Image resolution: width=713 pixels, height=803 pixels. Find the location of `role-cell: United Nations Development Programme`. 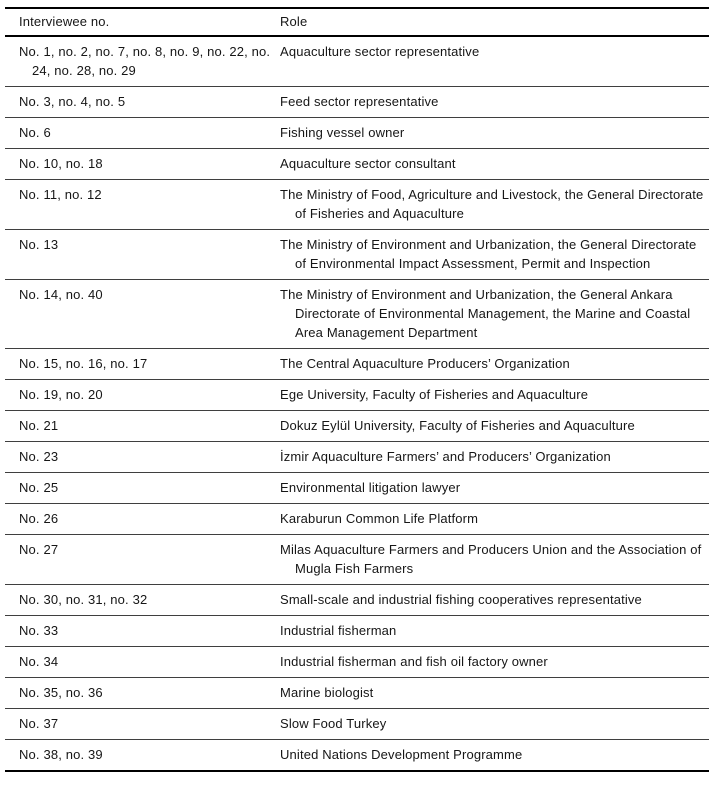

role-cell: United Nations Development Programme is located at coordinates (401, 754).